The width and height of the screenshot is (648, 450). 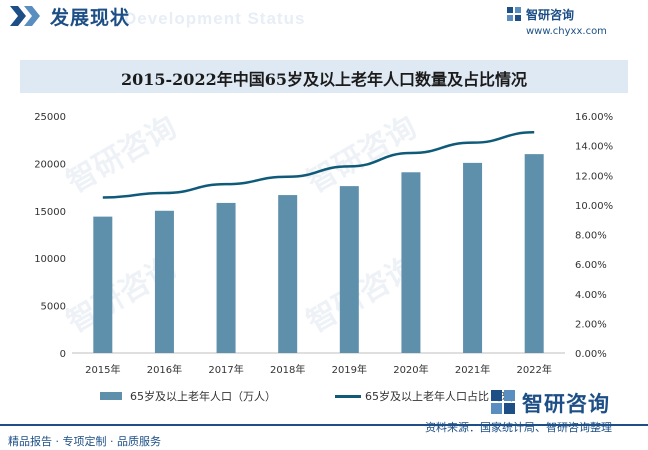 I want to click on y-left-tick-label: 15000, so click(x=50, y=212).